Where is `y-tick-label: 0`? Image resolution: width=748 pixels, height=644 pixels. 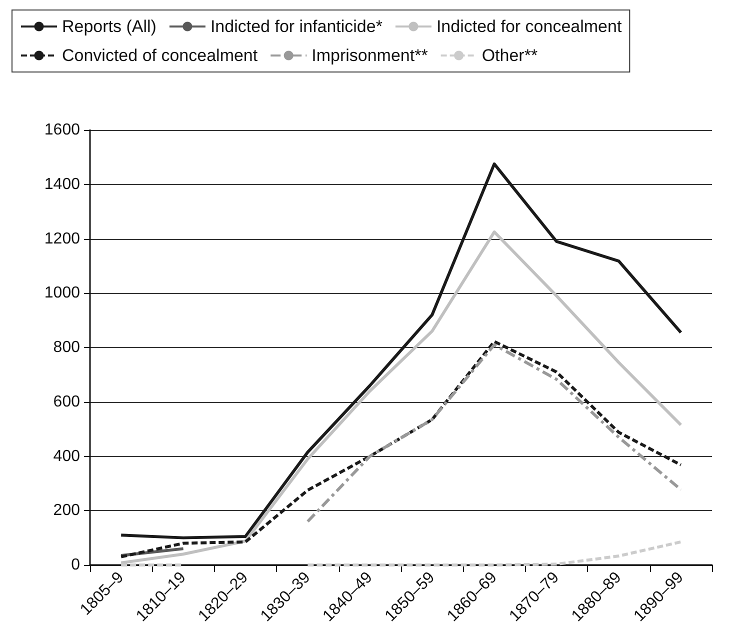
y-tick-label: 0 is located at coordinates (75, 565).